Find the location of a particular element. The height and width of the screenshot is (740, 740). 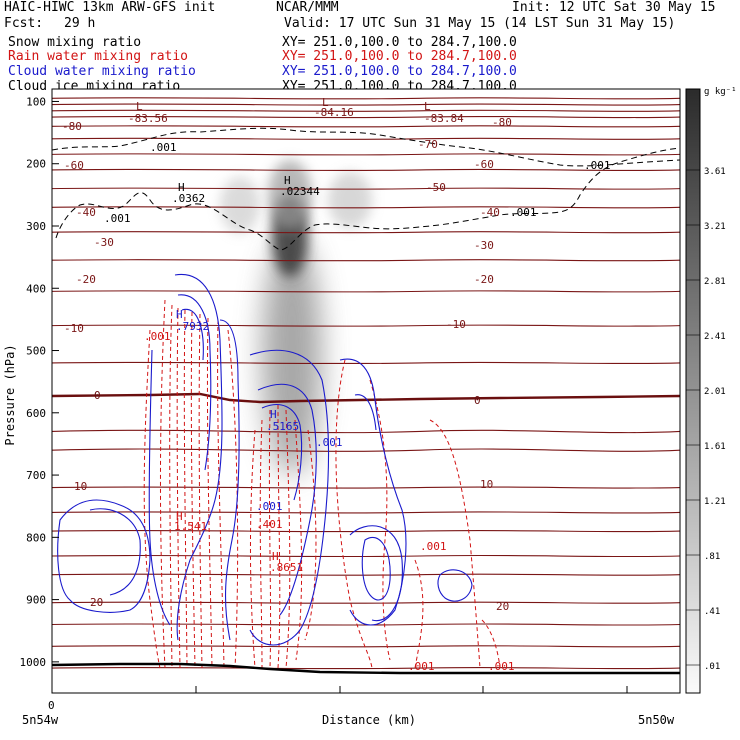

colorbar-tick-label: .01 is located at coordinates (712, 667).